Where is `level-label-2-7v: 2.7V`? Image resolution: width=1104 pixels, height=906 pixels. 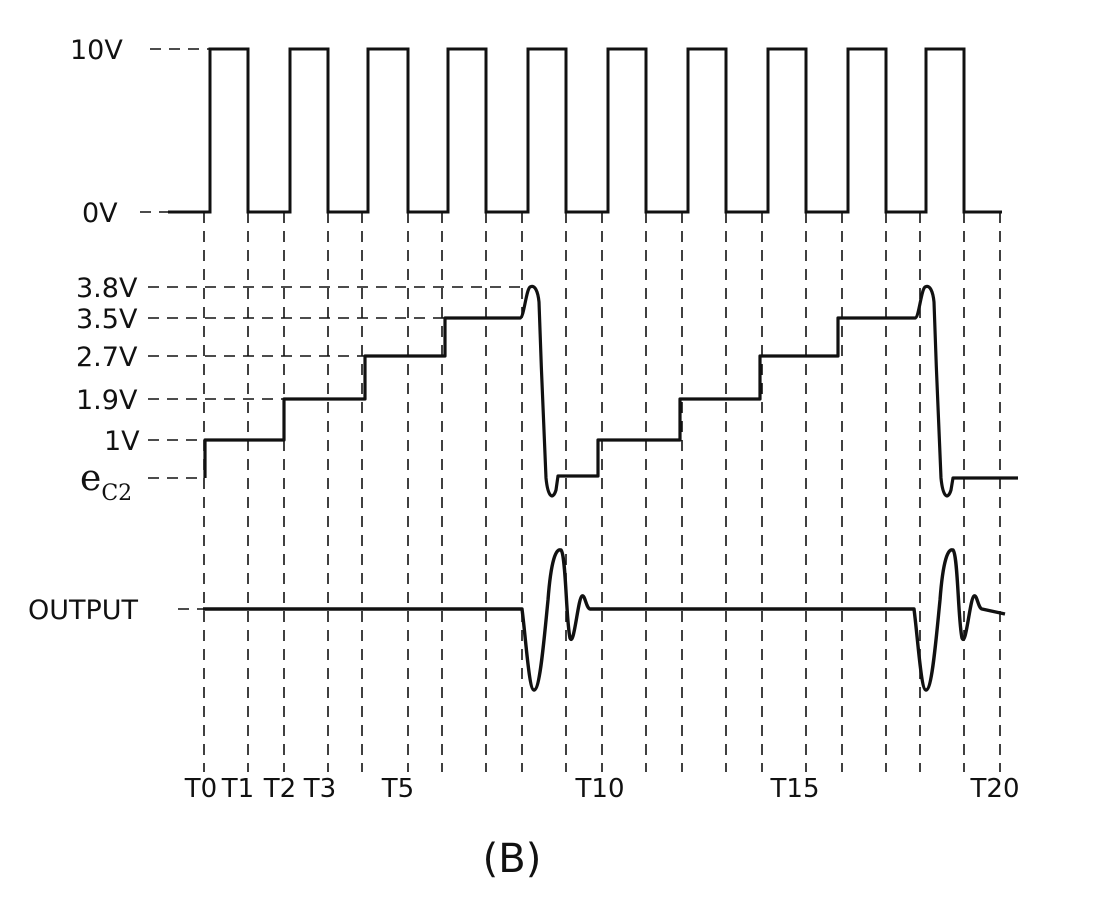 level-label-2-7v: 2.7V is located at coordinates (107, 357).